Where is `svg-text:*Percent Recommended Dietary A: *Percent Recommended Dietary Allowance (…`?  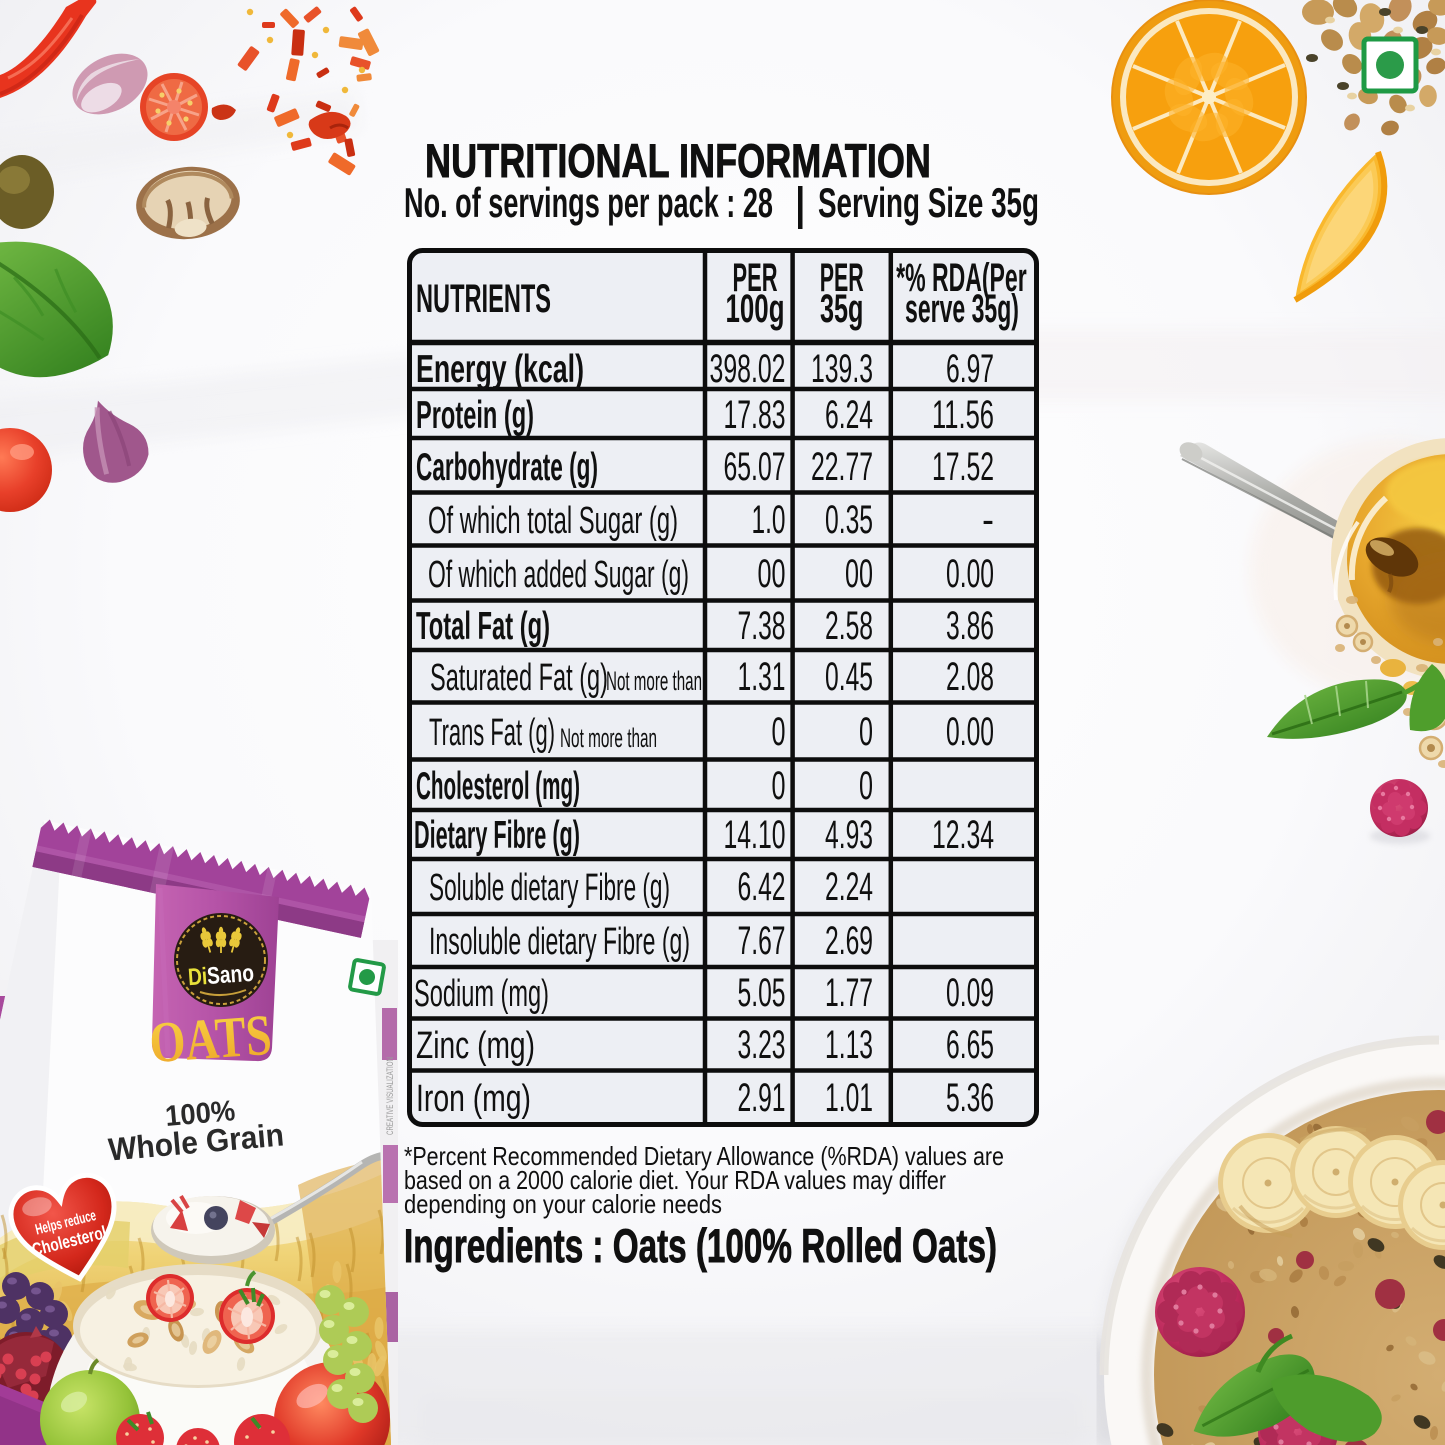 svg-text:*Percent Recommended Dietary A: *Percent Recommended Dietary Allowance (… is located at coordinates (704, 1156).